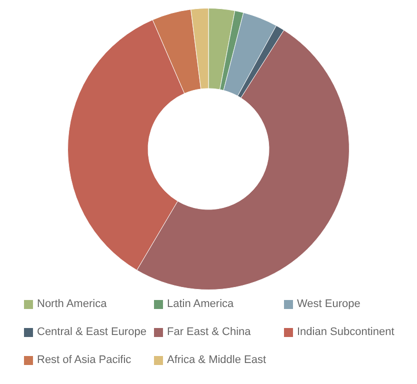 This screenshot has height=384, width=417. What do you see at coordinates (346, 332) in the screenshot?
I see `legend-label: Indian Subcontinent` at bounding box center [346, 332].